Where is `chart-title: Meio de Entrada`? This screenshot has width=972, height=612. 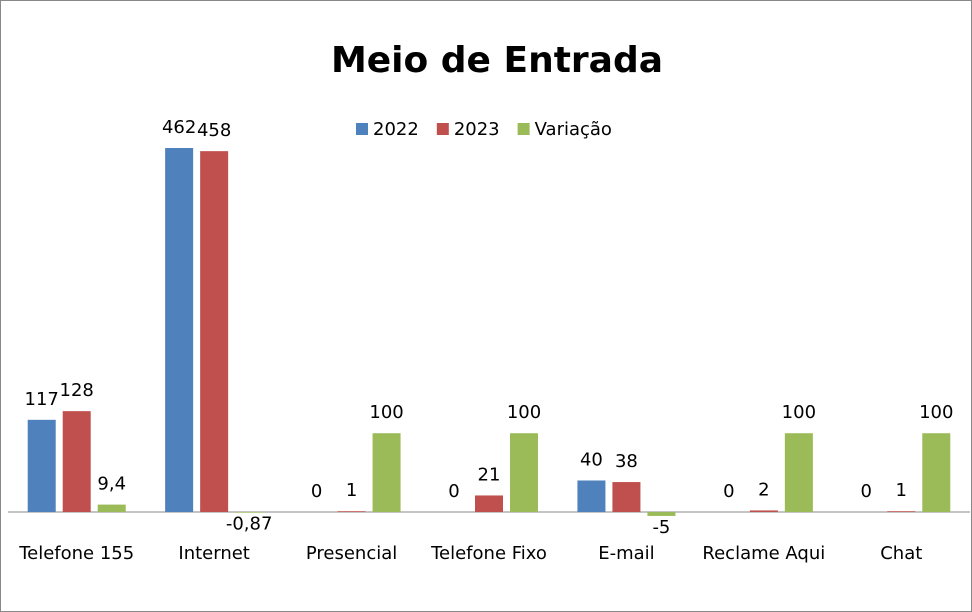 chart-title: Meio de Entrada is located at coordinates (497, 60).